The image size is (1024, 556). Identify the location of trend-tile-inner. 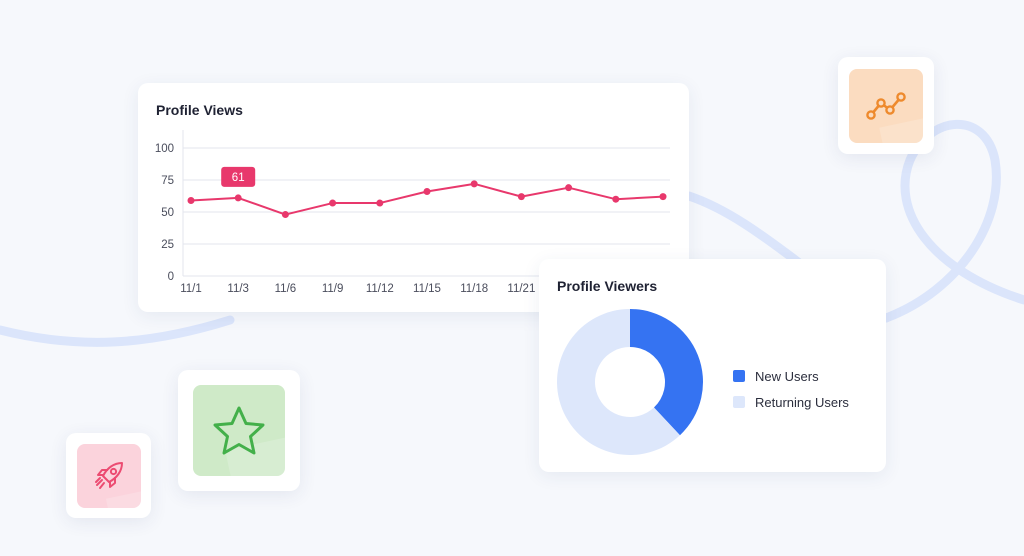
(886, 106).